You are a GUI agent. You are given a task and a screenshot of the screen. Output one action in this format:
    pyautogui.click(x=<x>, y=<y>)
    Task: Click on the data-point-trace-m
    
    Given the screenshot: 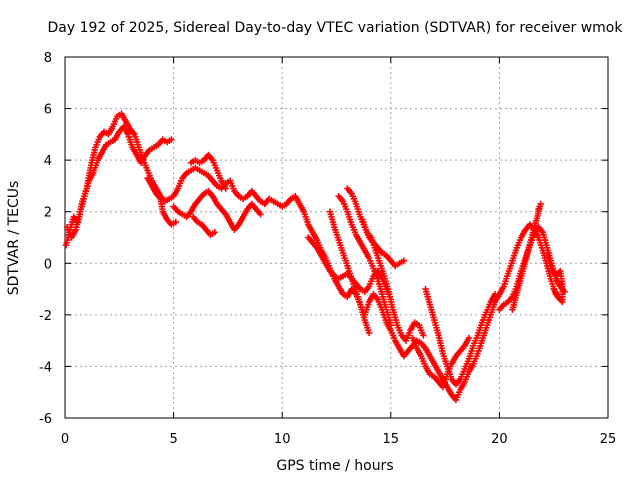 What is the action you would take?
    pyautogui.click(x=469, y=338)
    